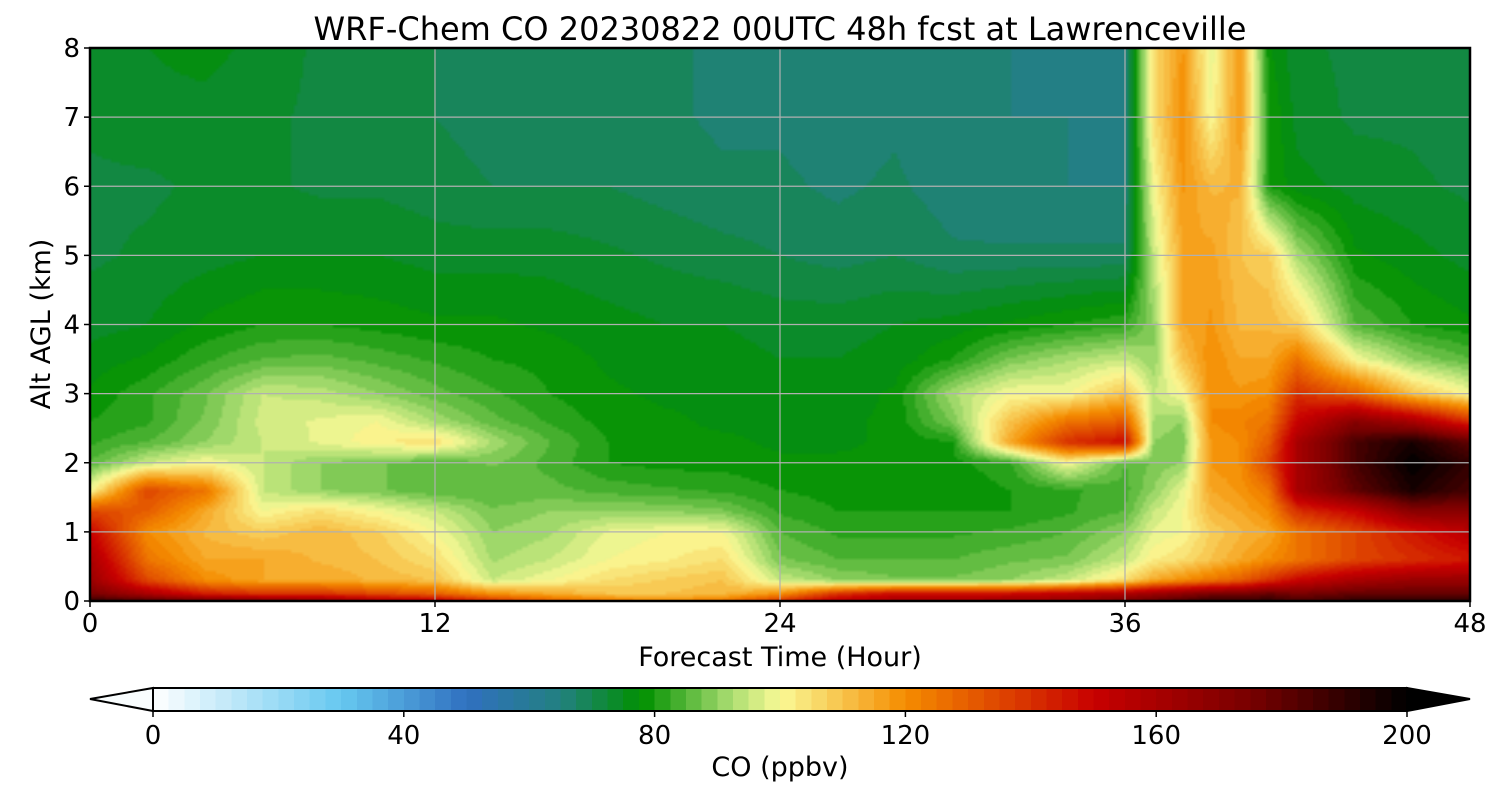  Describe the element at coordinates (90, 624) in the screenshot. I see `x-tick-label: 0` at that location.